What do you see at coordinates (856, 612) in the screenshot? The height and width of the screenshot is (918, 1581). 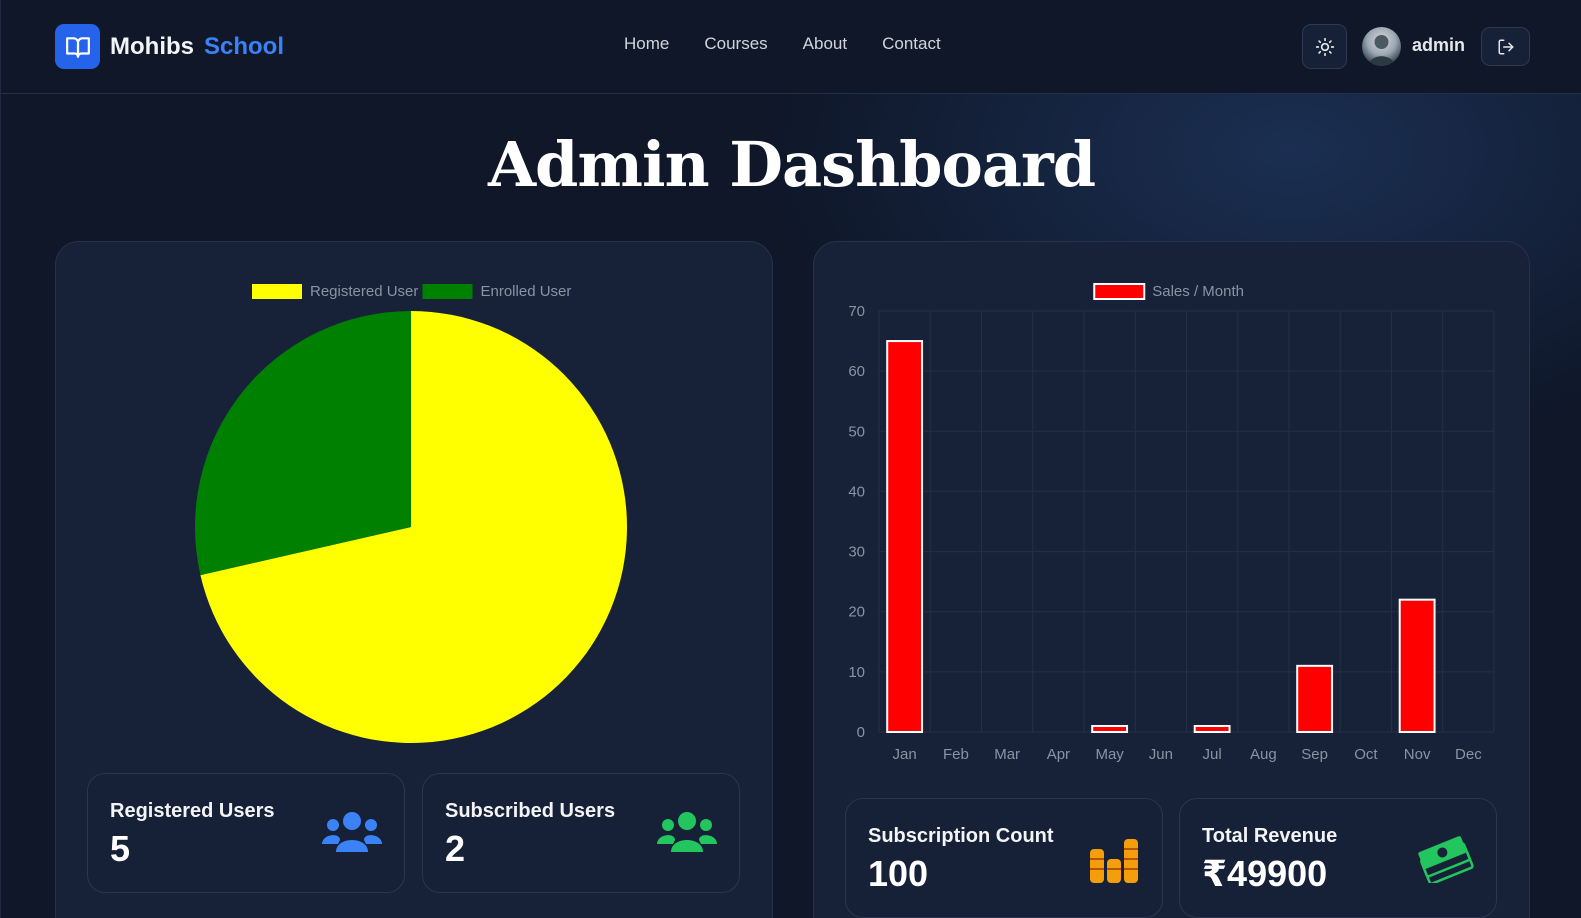 I see `y-tick-label: 20` at bounding box center [856, 612].